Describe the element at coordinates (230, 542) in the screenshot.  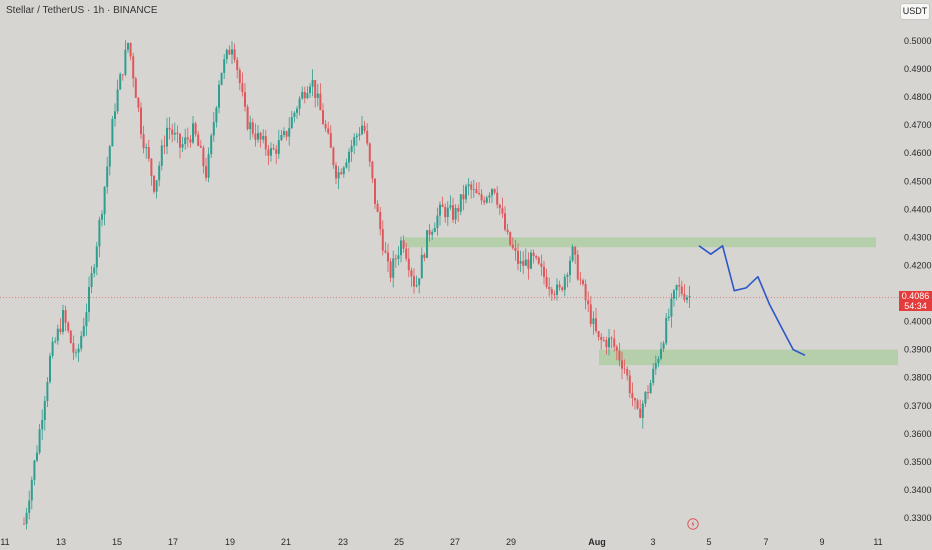
I see `x-tick-label: 19` at that location.